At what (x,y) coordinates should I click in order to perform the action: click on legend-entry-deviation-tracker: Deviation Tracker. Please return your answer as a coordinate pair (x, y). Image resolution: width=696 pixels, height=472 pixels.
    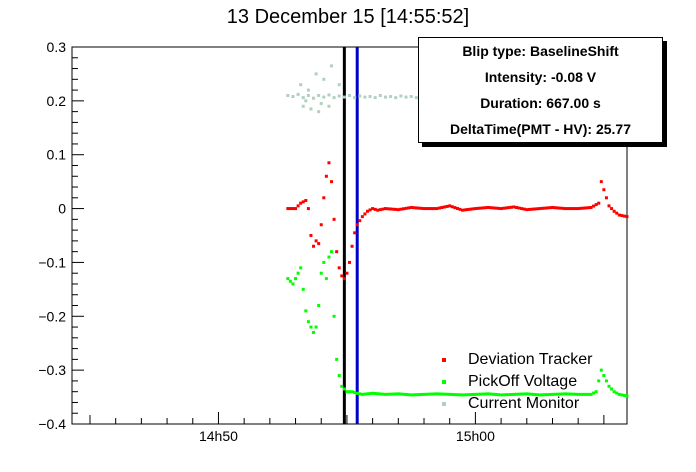
    Looking at the image, I should click on (534, 360).